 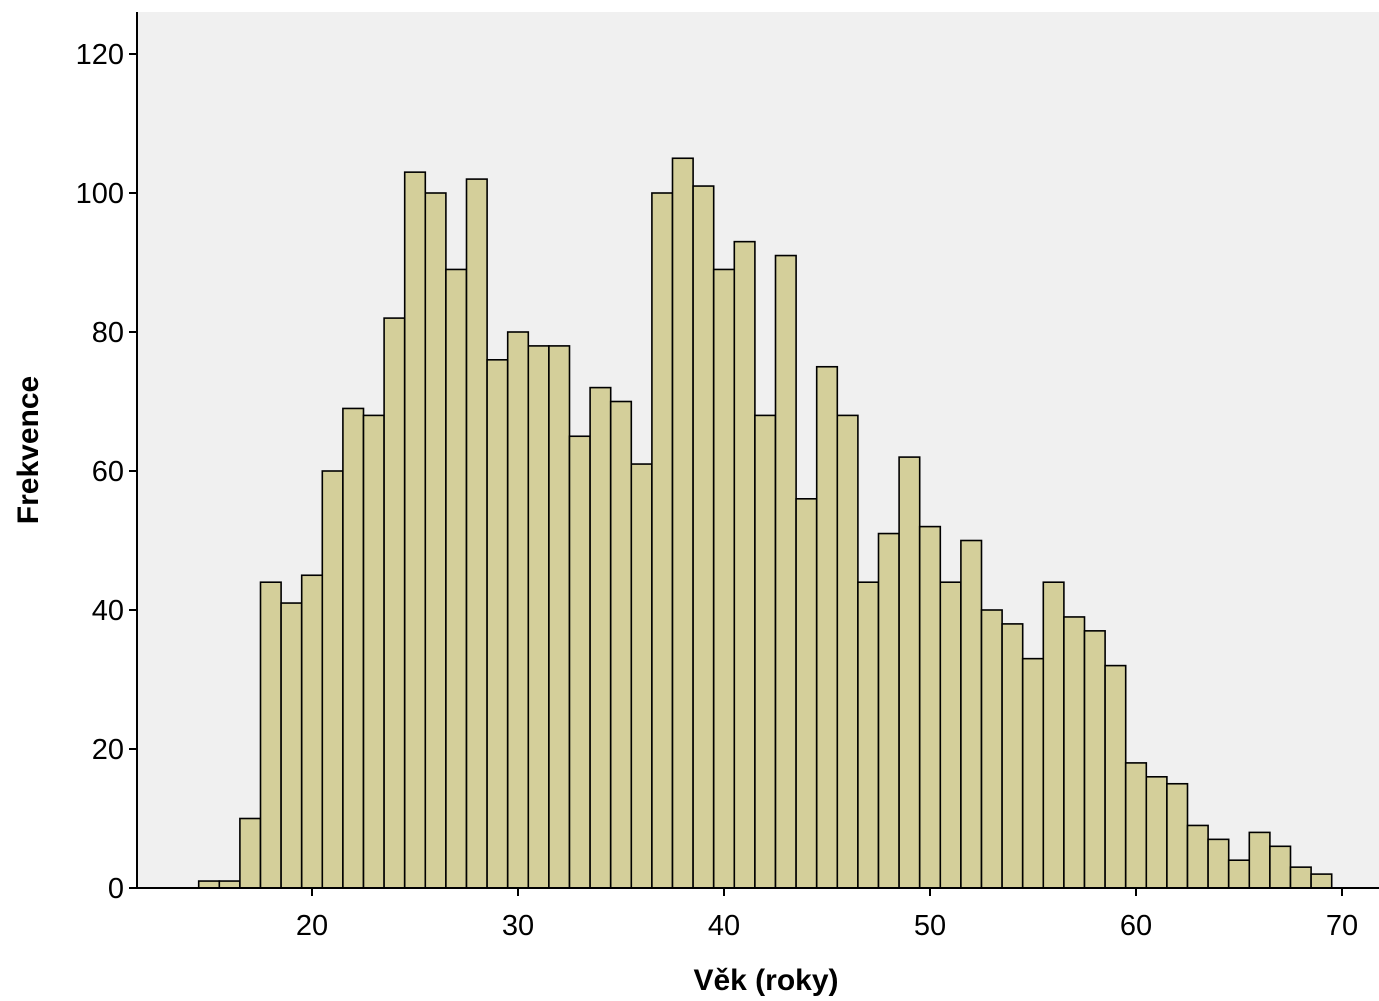 I want to click on x-axis-title: Věk (roky), so click(x=765, y=980).